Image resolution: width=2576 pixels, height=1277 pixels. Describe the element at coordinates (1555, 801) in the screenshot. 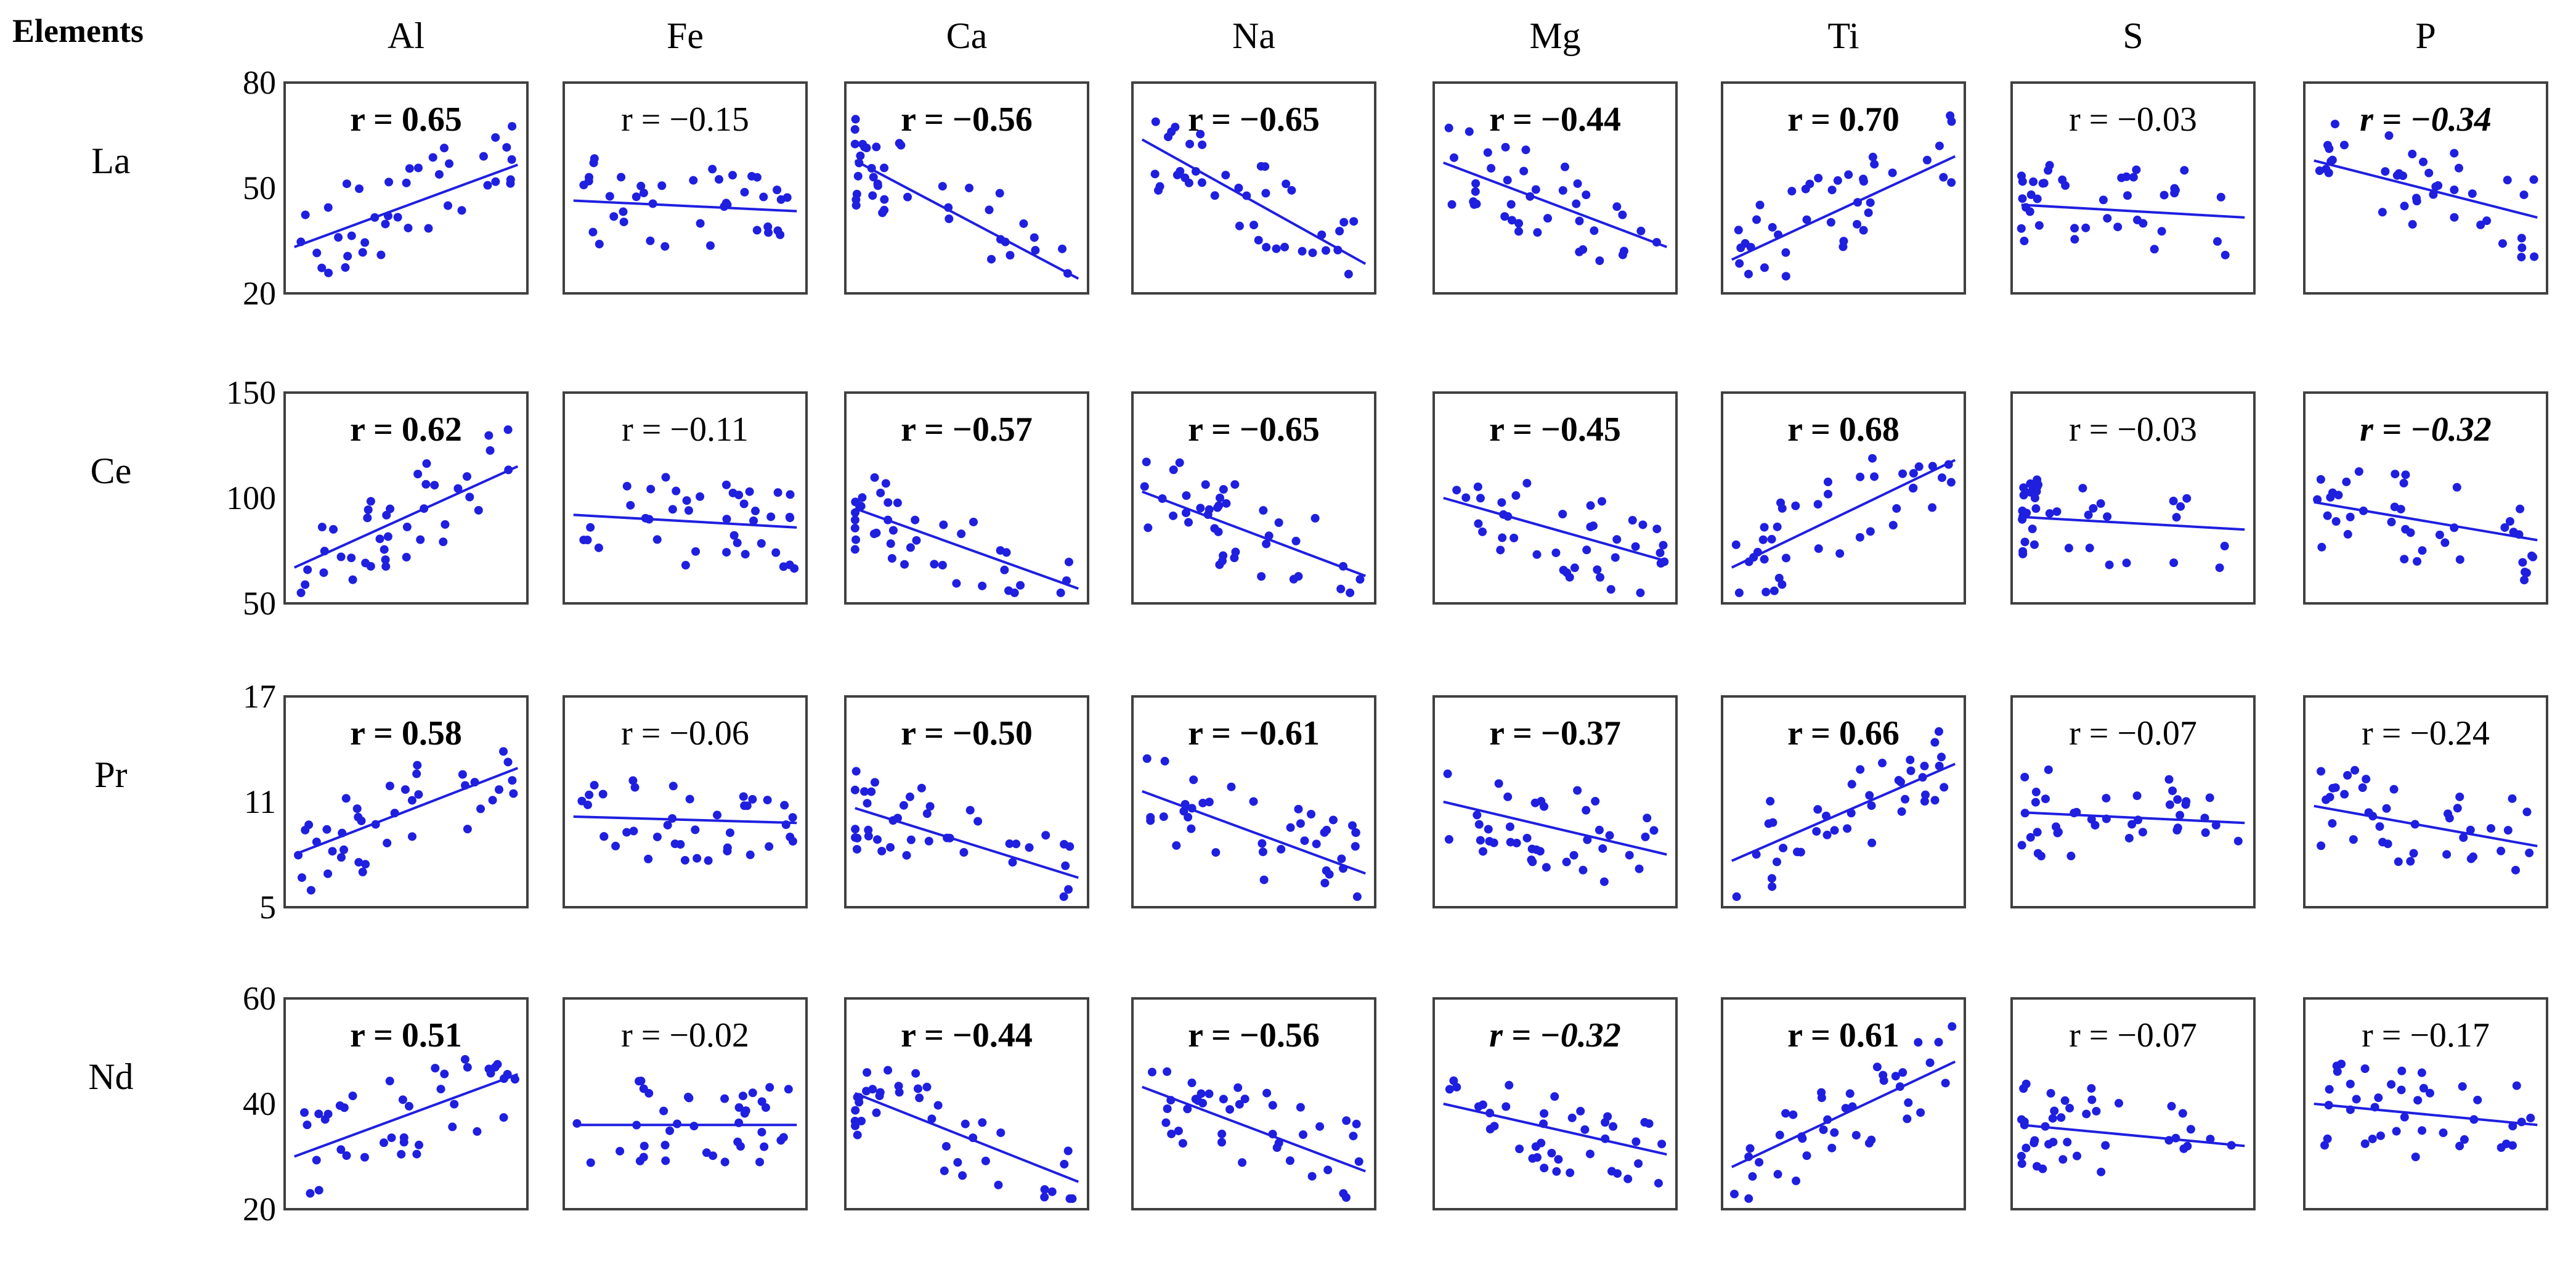

I see `panel-pr-mg: r = −0.37` at that location.